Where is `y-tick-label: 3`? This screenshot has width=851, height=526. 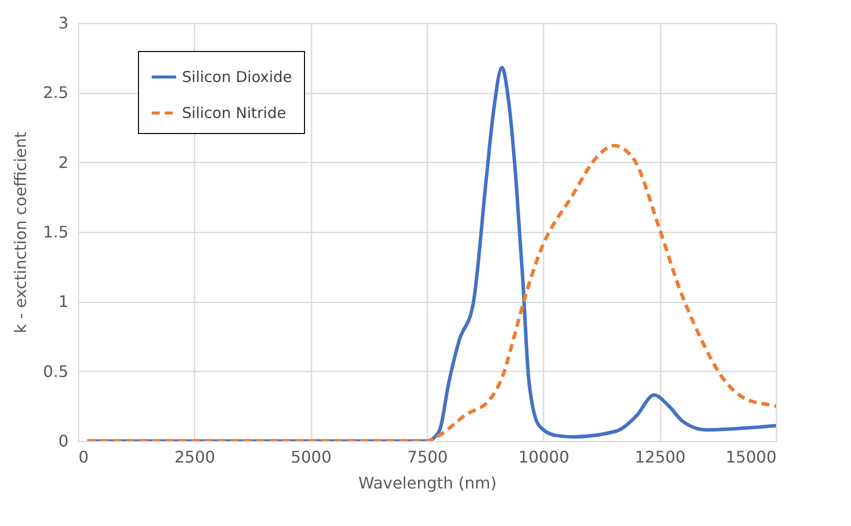
y-tick-label: 3 is located at coordinates (63, 23).